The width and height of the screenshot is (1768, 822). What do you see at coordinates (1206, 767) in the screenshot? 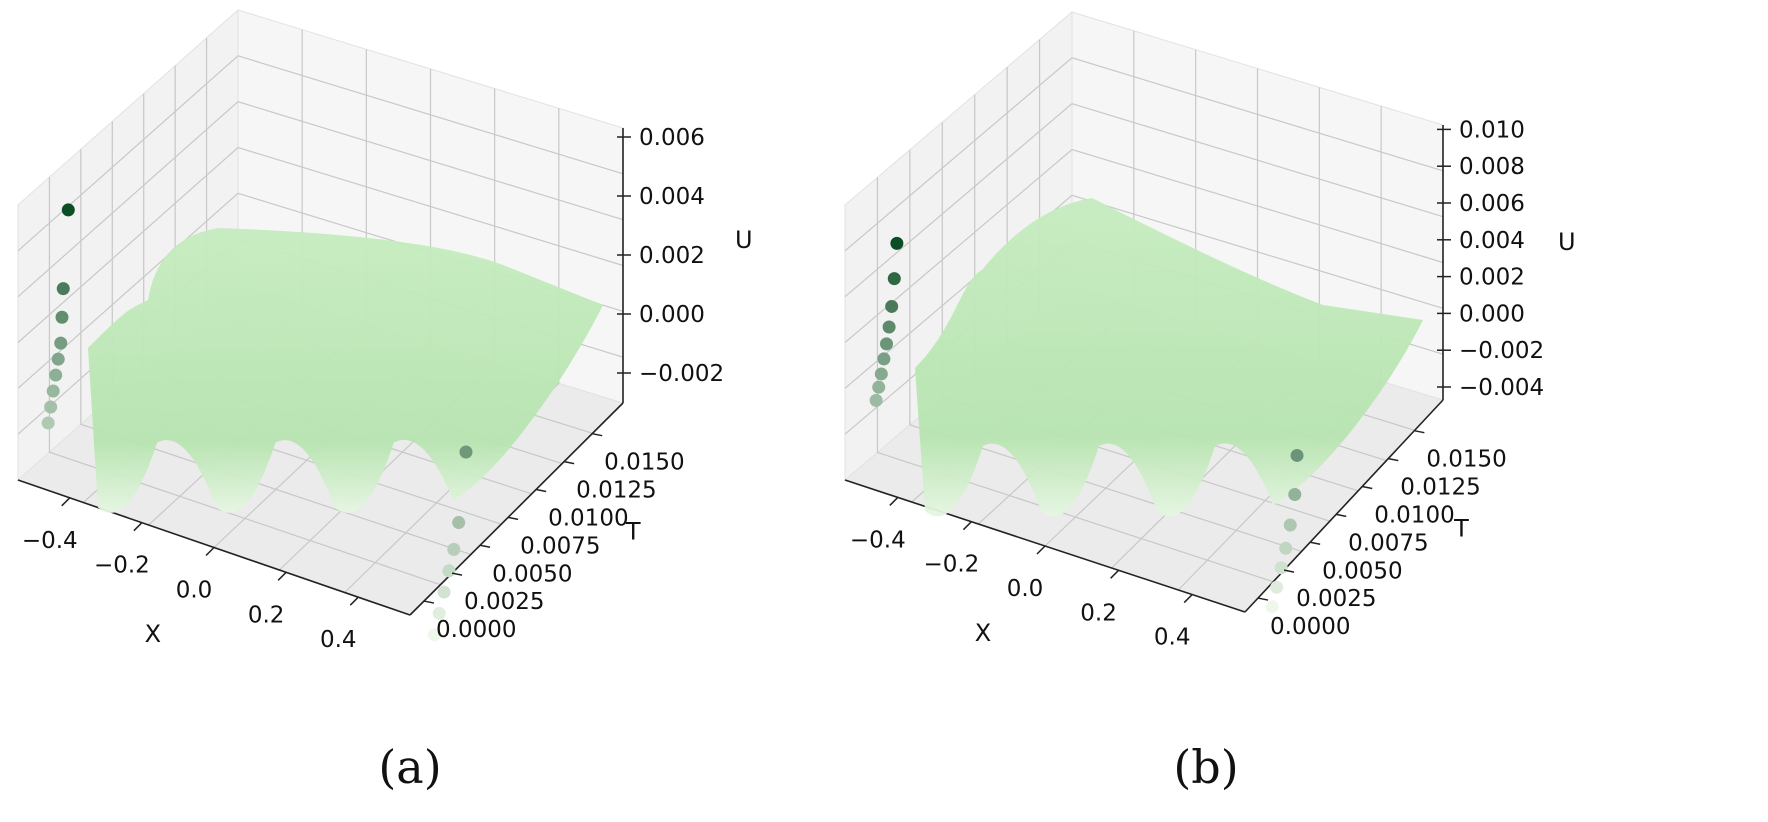
I see `panel-label-b: (b)` at bounding box center [1206, 767].